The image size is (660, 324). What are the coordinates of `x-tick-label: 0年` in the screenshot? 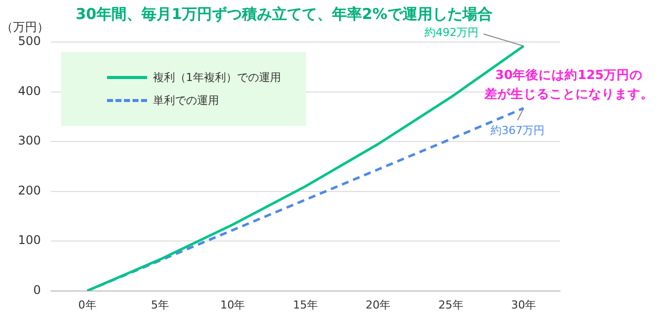 It's located at (87, 305).